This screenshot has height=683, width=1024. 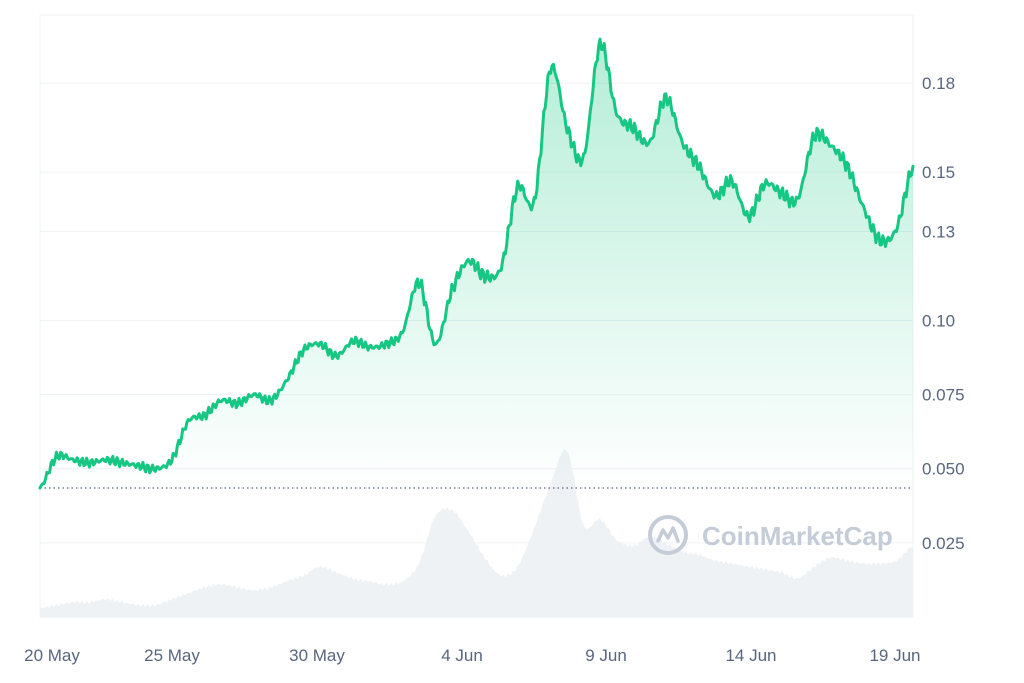 What do you see at coordinates (750, 655) in the screenshot?
I see `x-tick-label: 14 Jun` at bounding box center [750, 655].